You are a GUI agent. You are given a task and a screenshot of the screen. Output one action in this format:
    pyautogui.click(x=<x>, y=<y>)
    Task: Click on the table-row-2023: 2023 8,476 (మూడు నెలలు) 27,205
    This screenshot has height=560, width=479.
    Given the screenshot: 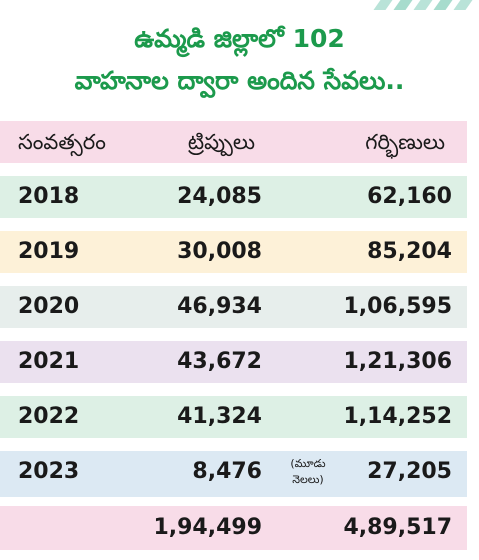 What is the action you would take?
    pyautogui.click(x=233, y=474)
    